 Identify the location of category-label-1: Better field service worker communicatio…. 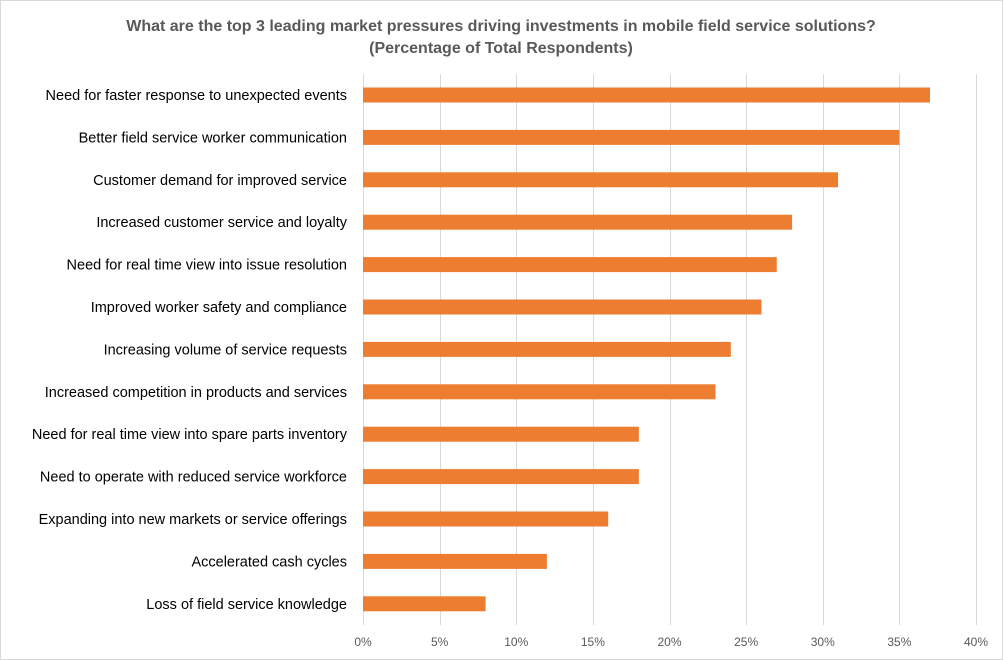
(213, 138).